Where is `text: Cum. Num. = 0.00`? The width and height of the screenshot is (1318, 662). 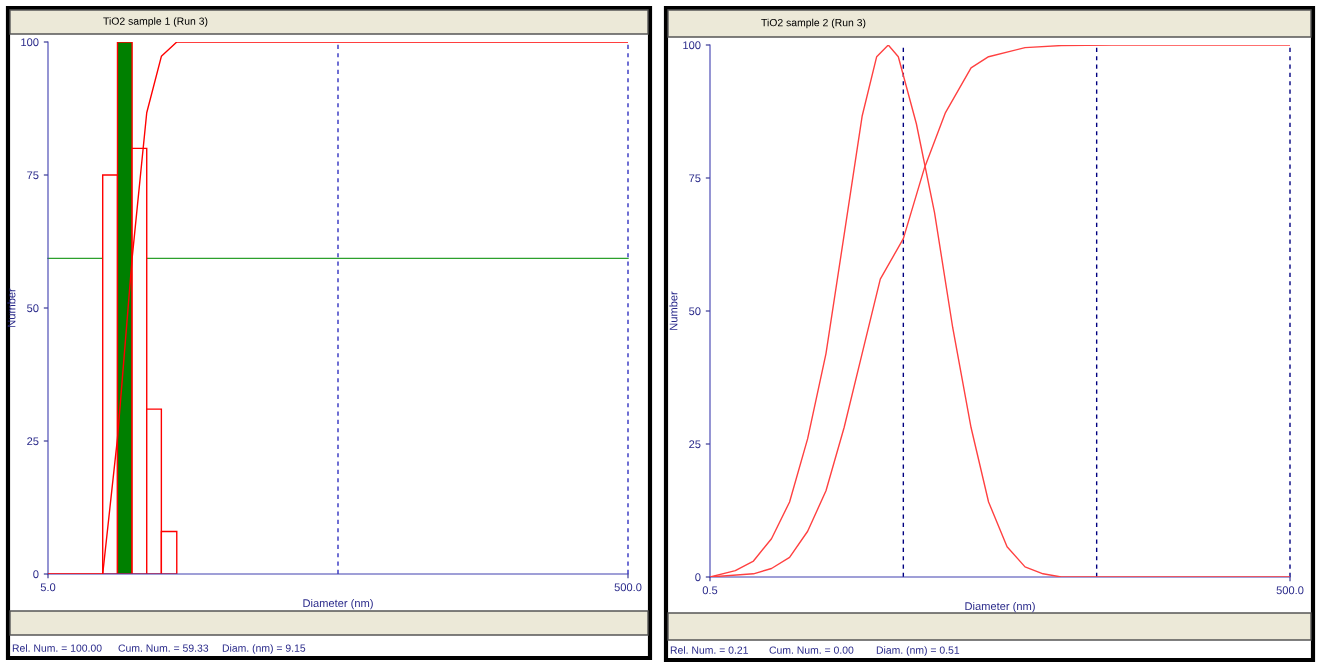
text: Cum. Num. = 0.00 is located at coordinates (811, 650).